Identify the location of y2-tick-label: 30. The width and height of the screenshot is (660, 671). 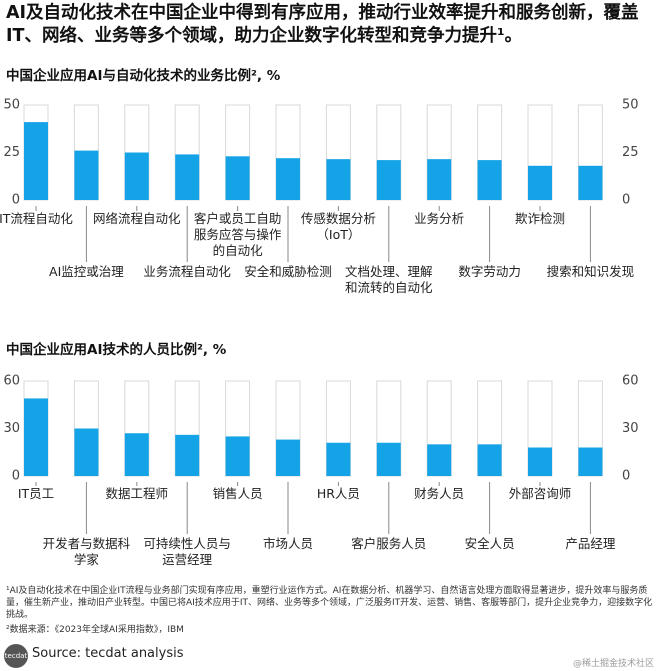
(630, 428).